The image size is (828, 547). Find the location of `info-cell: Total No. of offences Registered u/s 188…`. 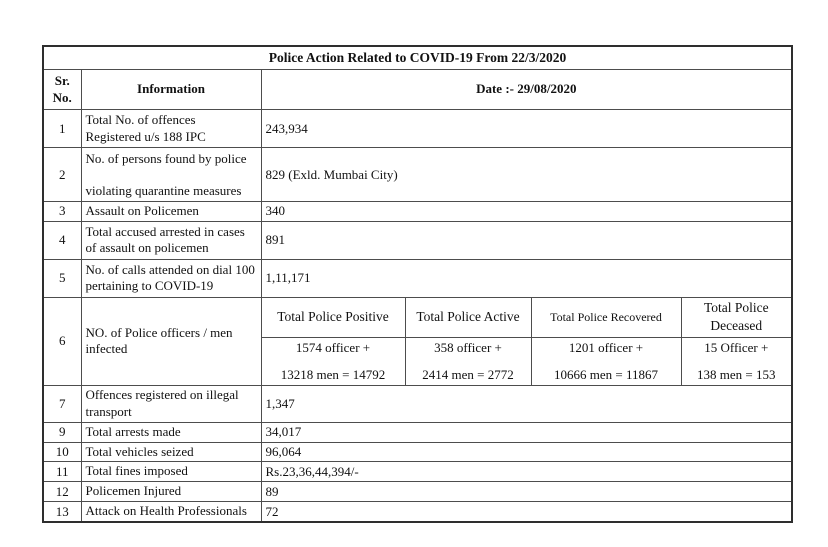

info-cell: Total No. of offences Registered u/s 188… is located at coordinates (171, 128).